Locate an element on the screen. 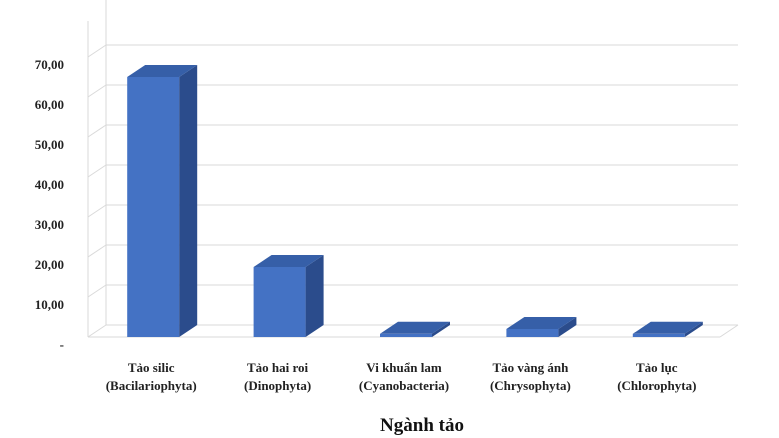  y-tick-label: - is located at coordinates (62, 344).